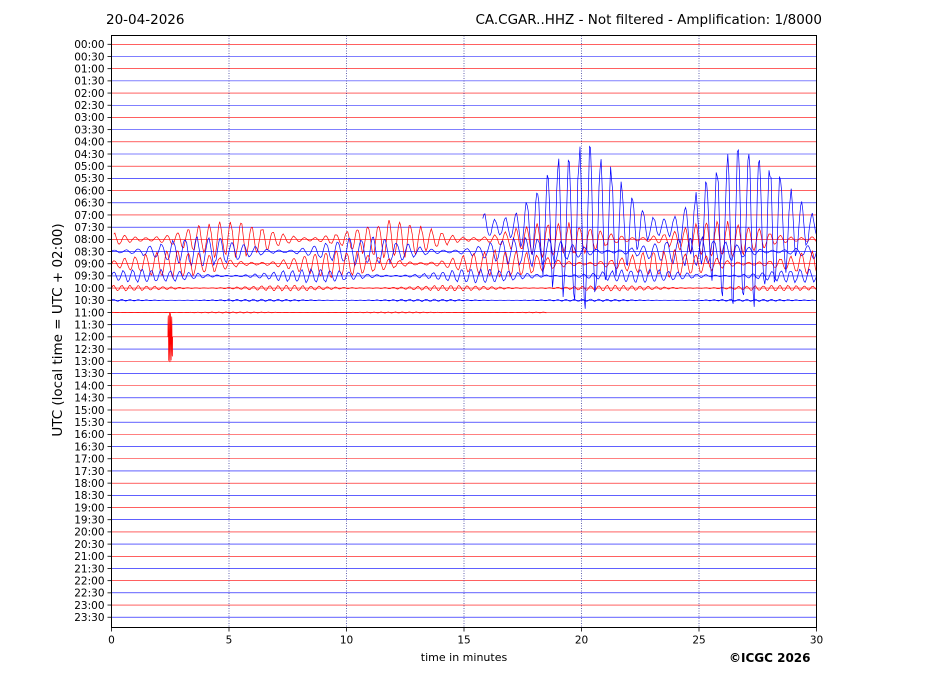 This screenshot has height=696, width=927. I want to click on y-tick-label: 05:30, so click(89, 179).